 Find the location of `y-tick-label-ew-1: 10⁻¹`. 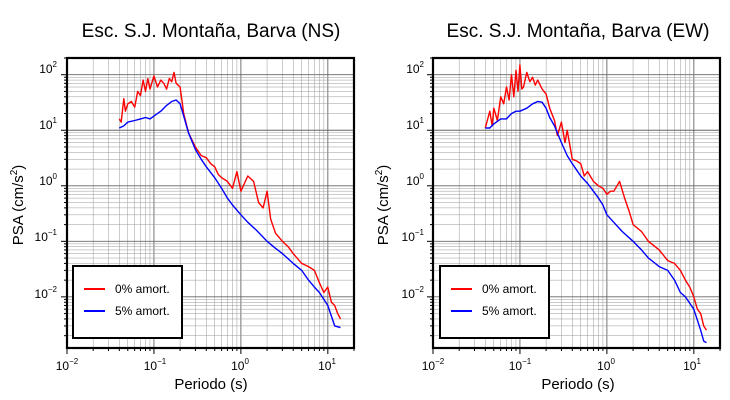

y-tick-label-ew-1: 10⁻¹ is located at coordinates (413, 236).